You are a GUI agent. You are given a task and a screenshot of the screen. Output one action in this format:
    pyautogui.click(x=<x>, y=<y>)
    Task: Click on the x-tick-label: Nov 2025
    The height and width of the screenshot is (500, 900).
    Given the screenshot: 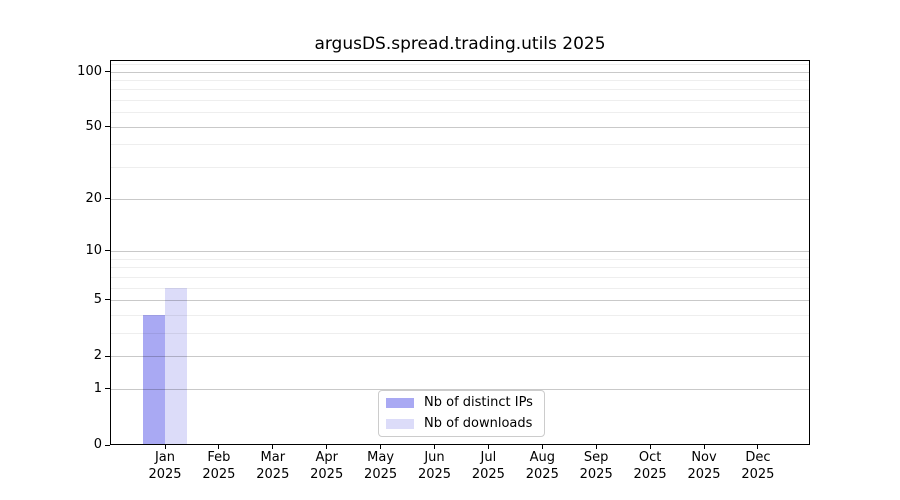 What is the action you would take?
    pyautogui.click(x=704, y=466)
    